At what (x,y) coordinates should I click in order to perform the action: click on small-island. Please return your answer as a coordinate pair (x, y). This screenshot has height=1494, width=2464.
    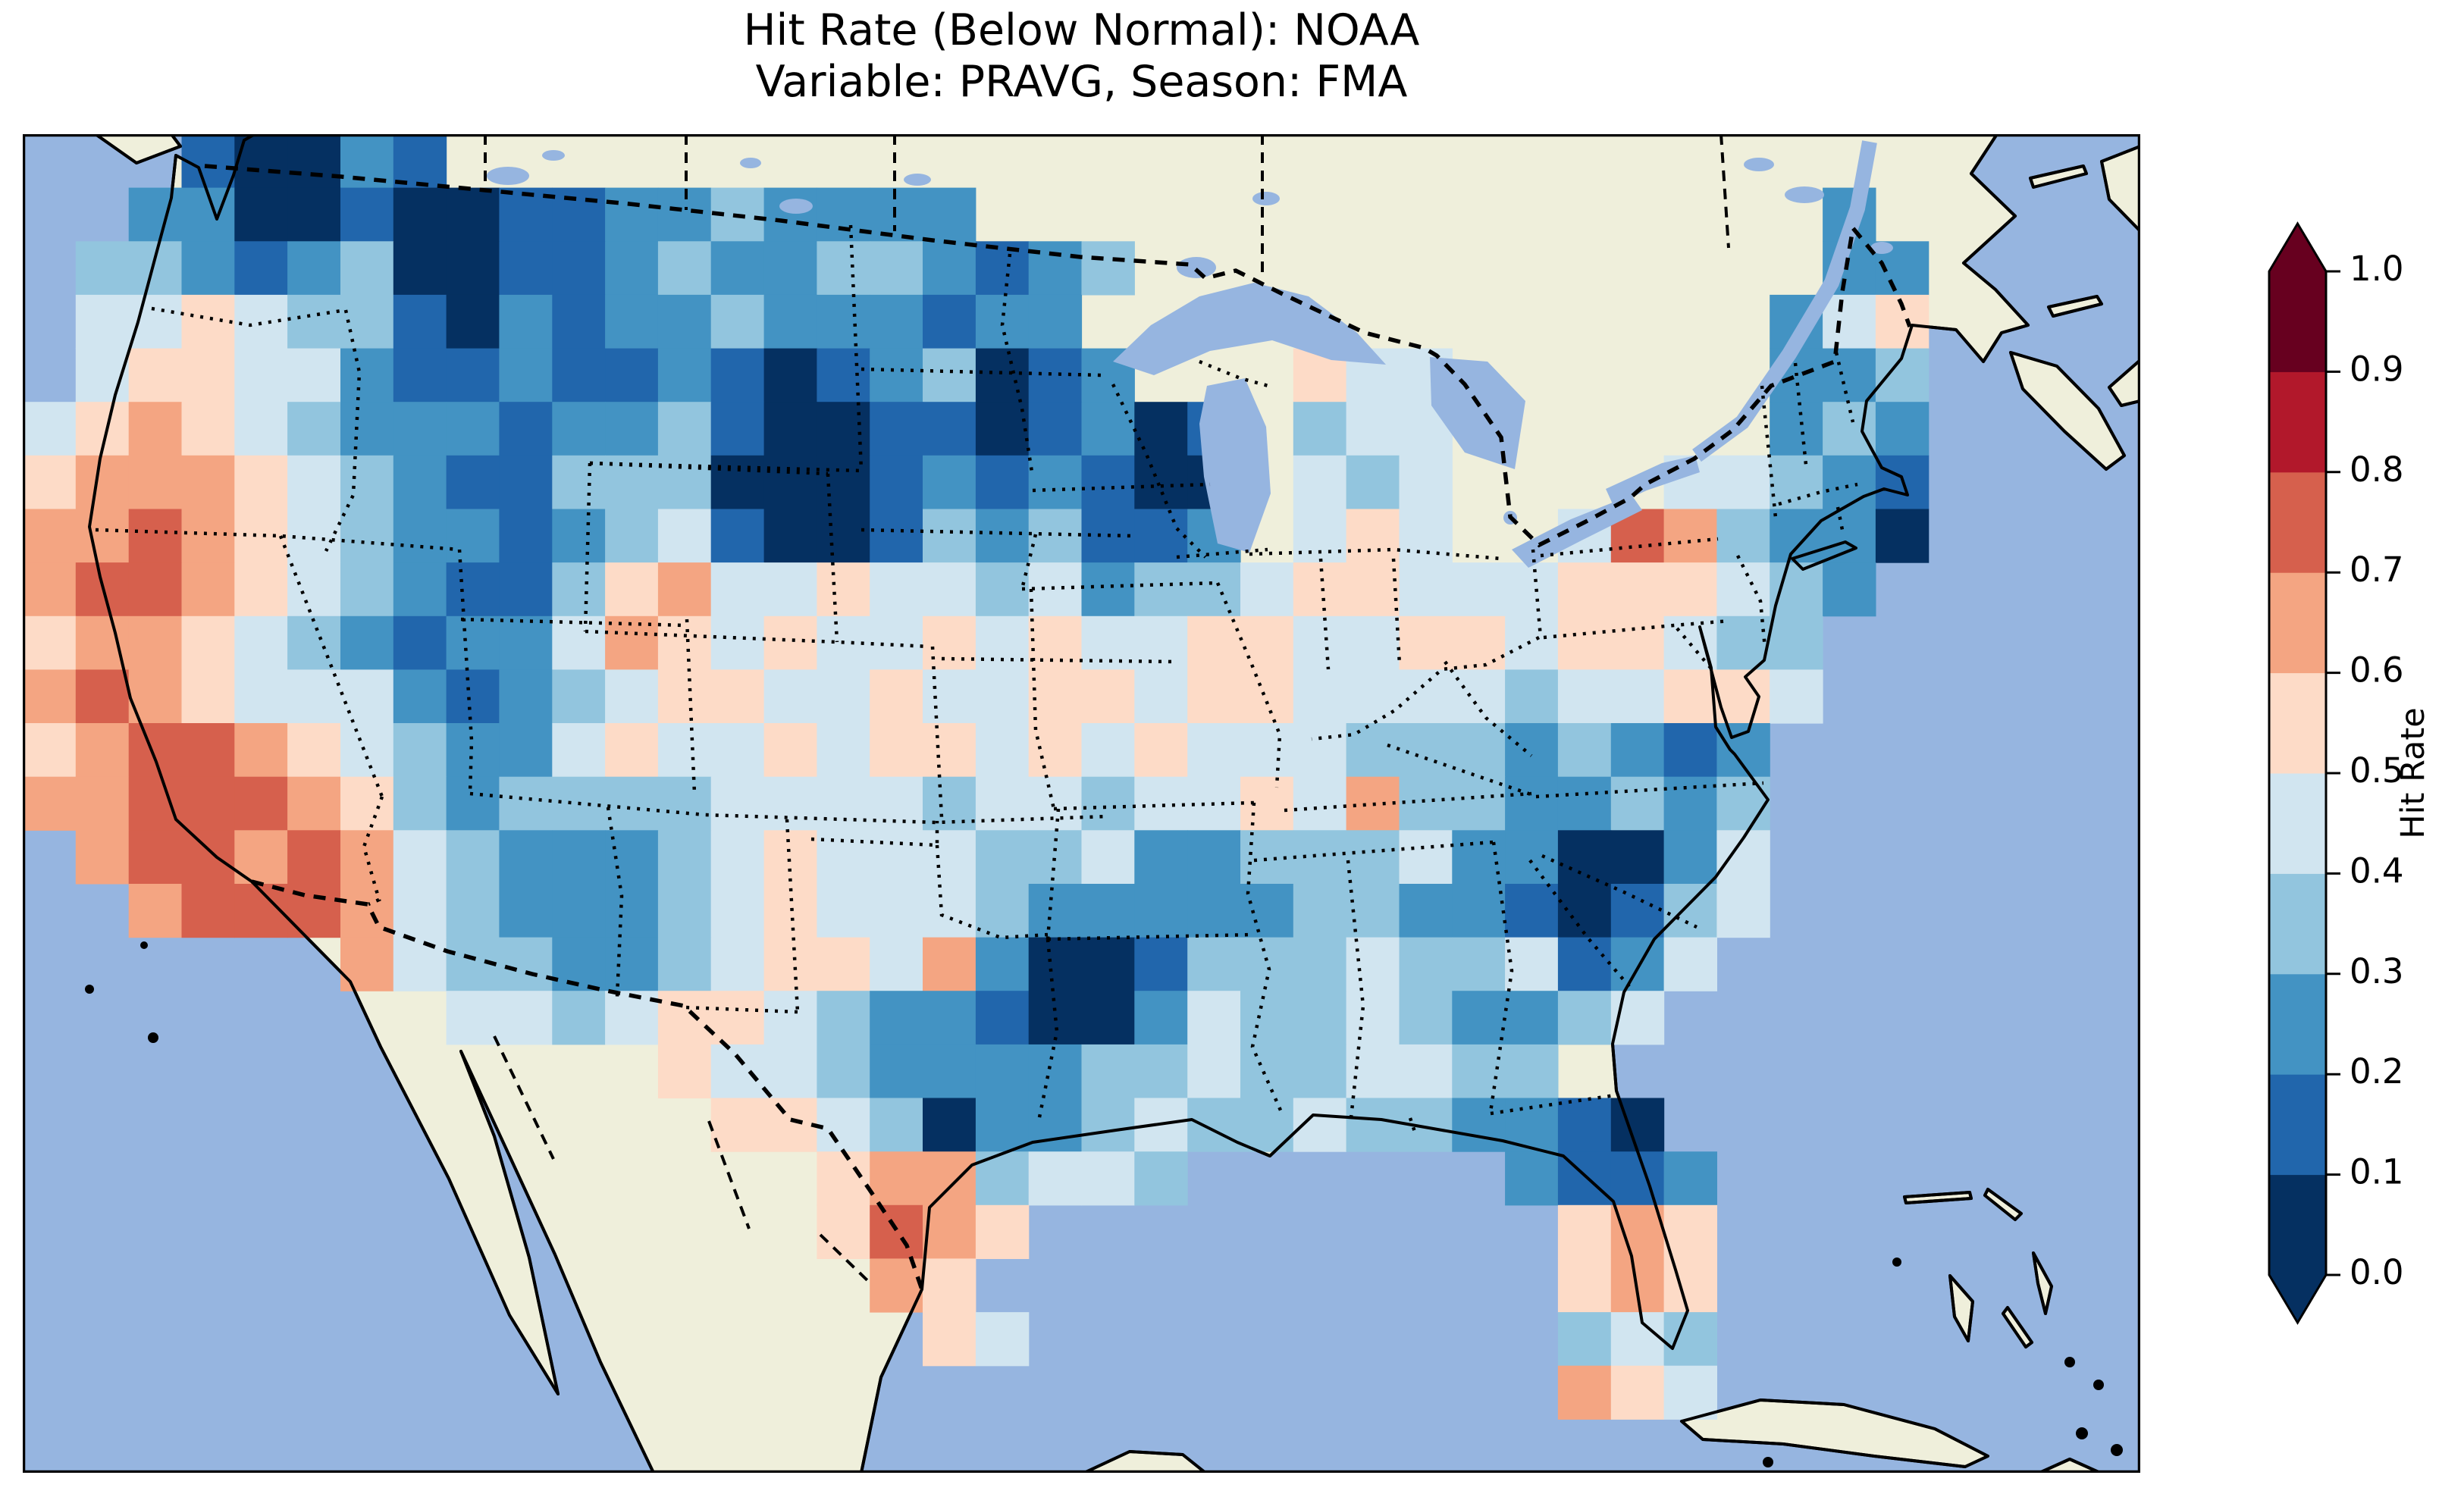
    Looking at the image, I should click on (1768, 1462).